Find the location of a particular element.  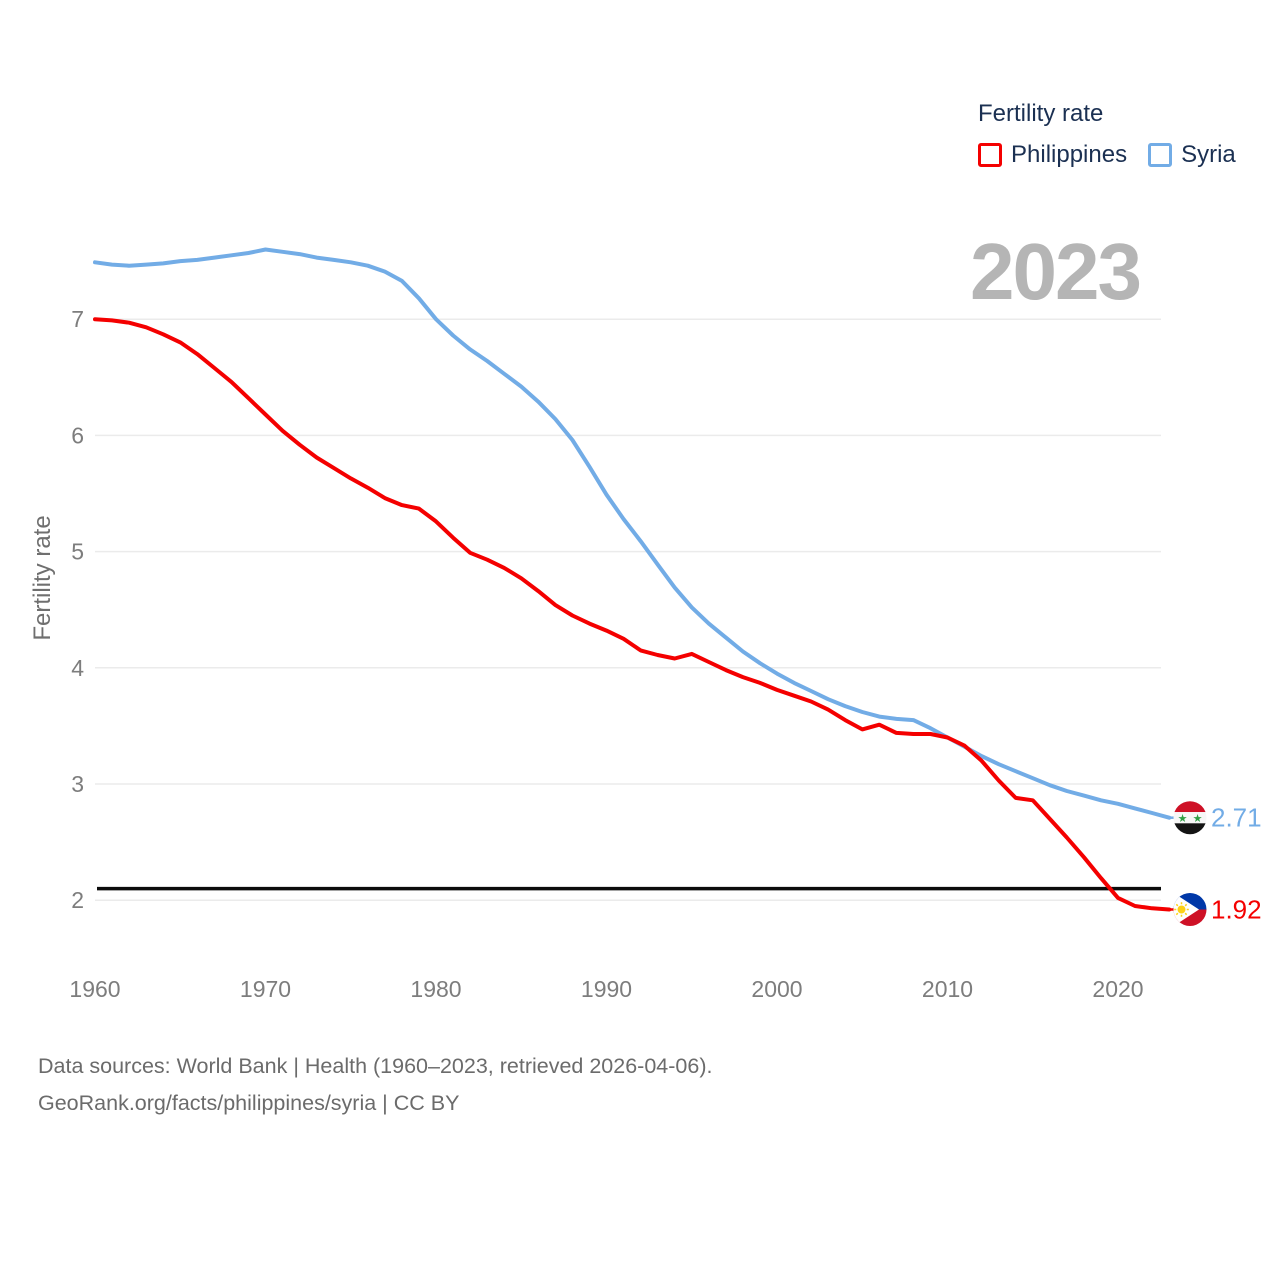

y-tick-label: 4 is located at coordinates (77, 668).